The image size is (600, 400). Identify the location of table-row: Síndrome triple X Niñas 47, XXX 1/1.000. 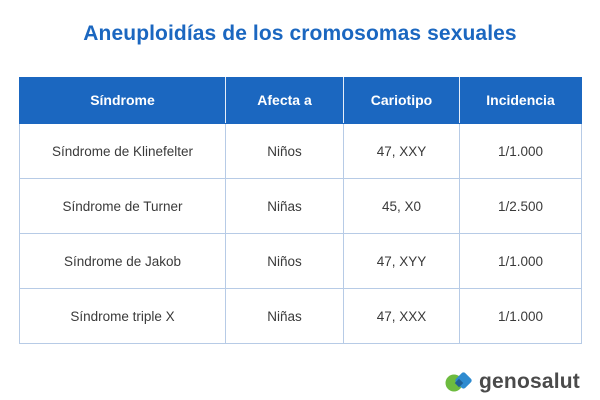
(300, 316).